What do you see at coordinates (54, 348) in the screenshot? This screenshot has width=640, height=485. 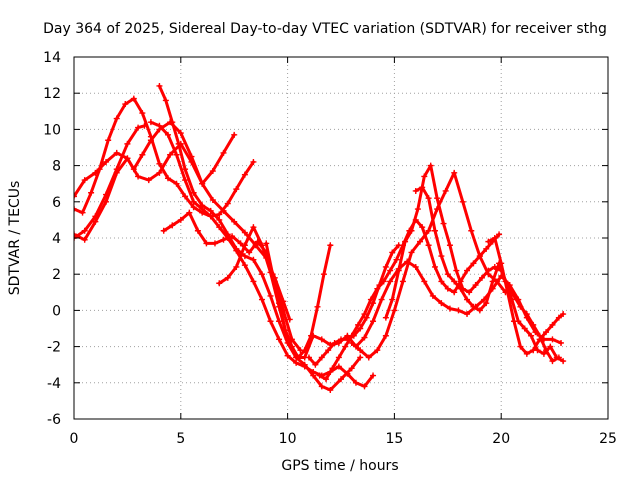 I see `y-tick-label: -2` at bounding box center [54, 348].